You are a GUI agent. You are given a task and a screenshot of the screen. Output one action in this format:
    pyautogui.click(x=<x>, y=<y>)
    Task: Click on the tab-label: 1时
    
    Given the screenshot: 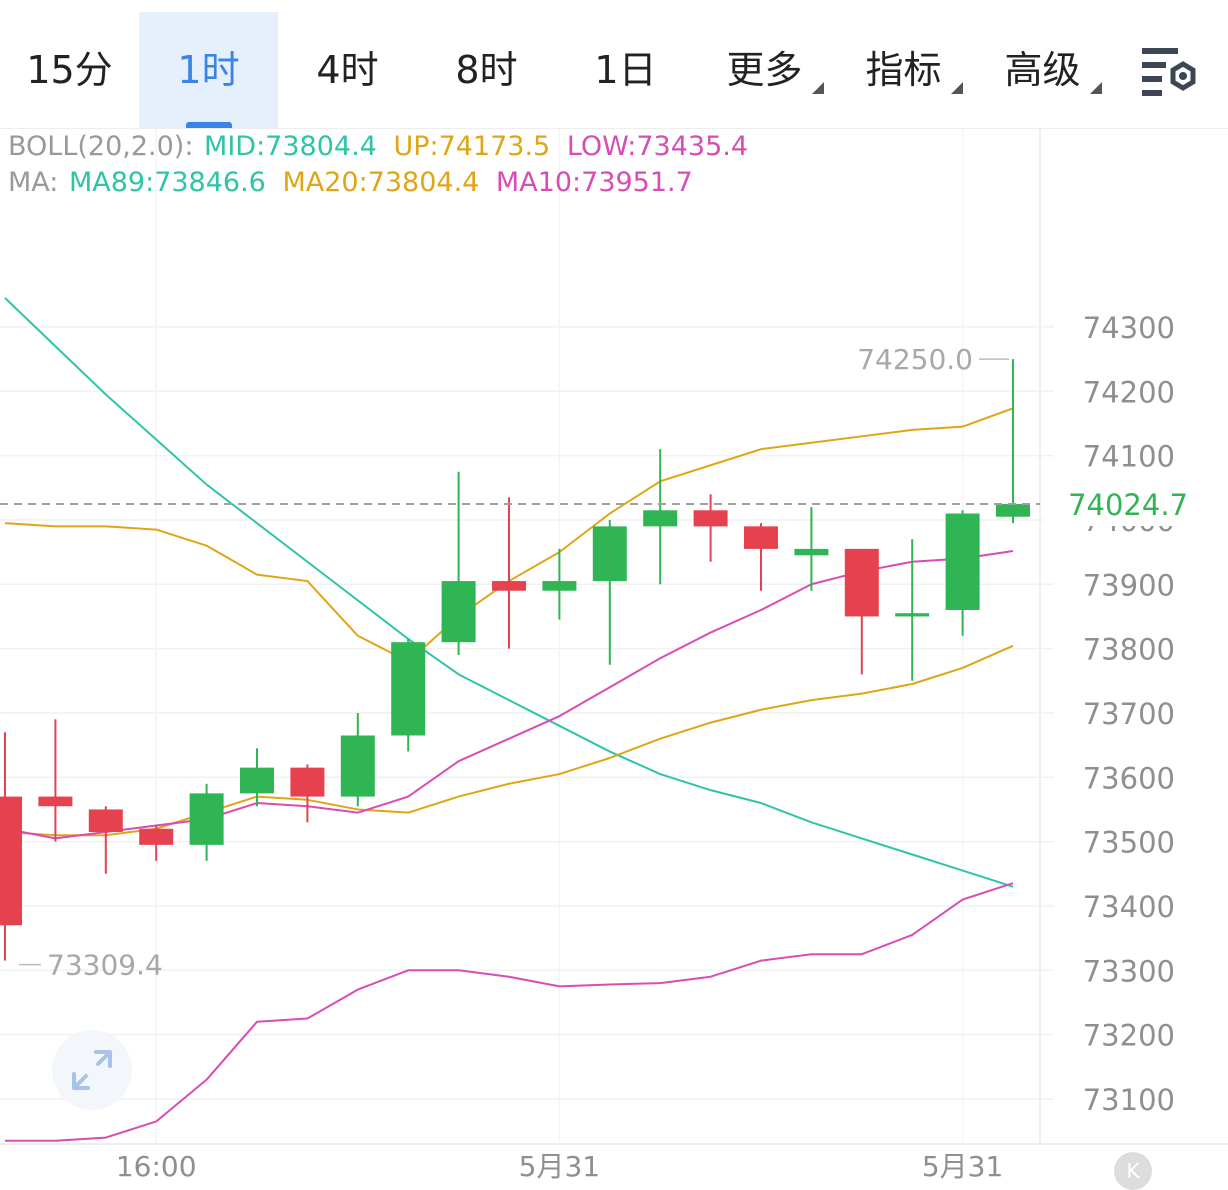 What is the action you would take?
    pyautogui.click(x=208, y=70)
    